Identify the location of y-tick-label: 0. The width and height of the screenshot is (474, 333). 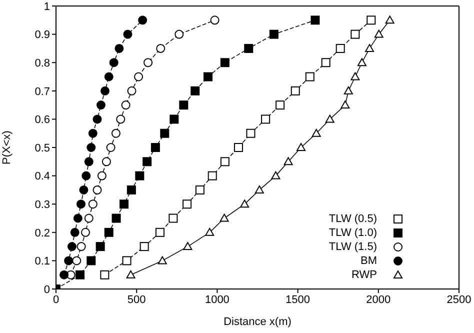
(47, 290).